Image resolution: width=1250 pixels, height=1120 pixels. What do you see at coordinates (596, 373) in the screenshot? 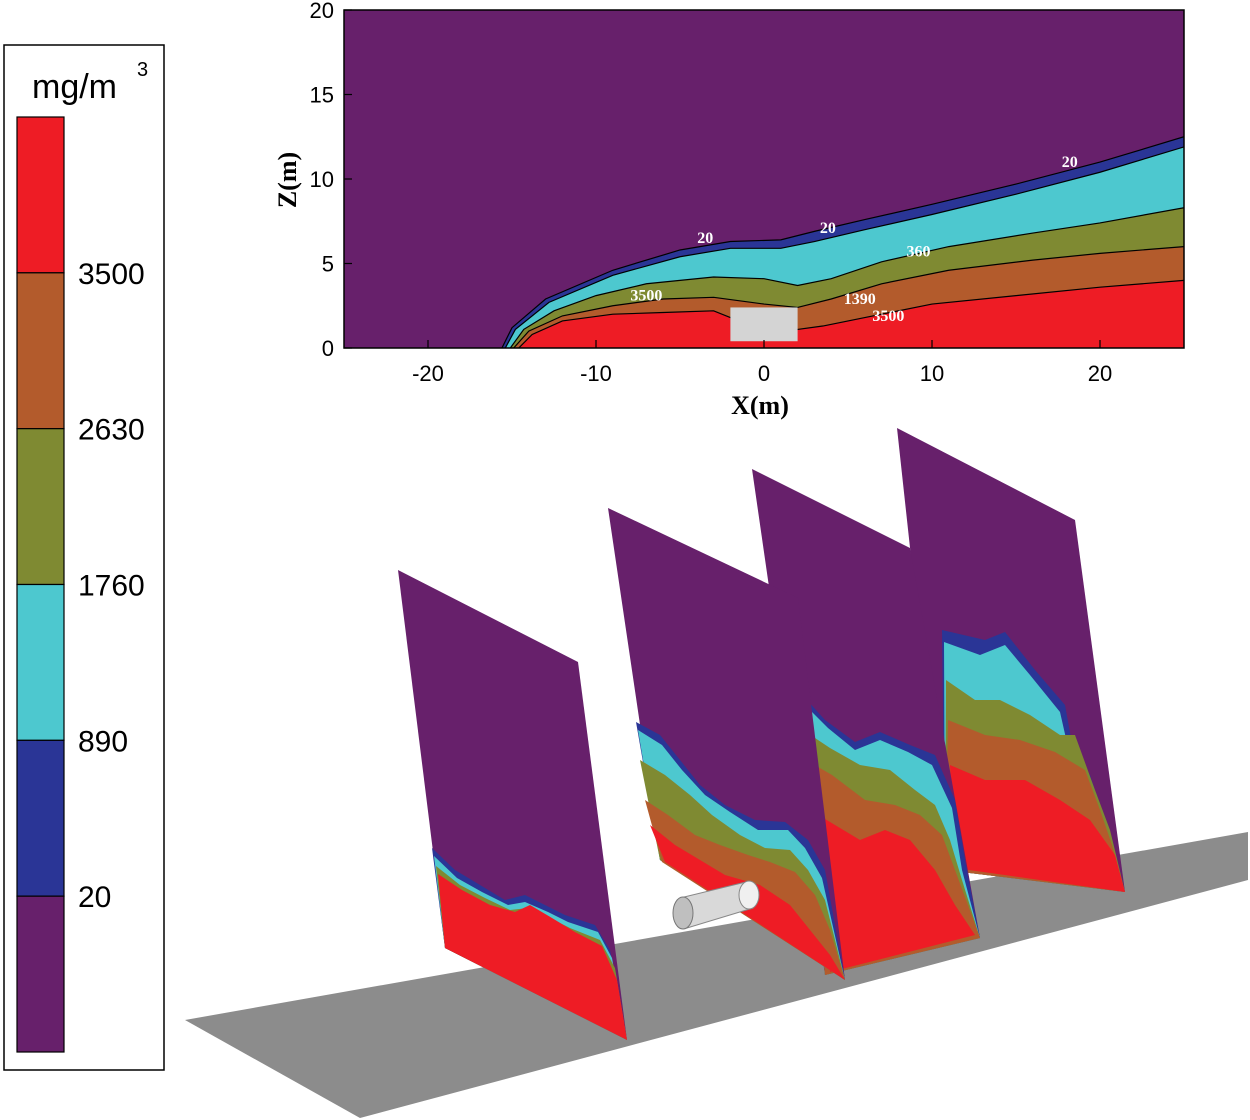
I see `x-tick-label: -10` at bounding box center [596, 373].